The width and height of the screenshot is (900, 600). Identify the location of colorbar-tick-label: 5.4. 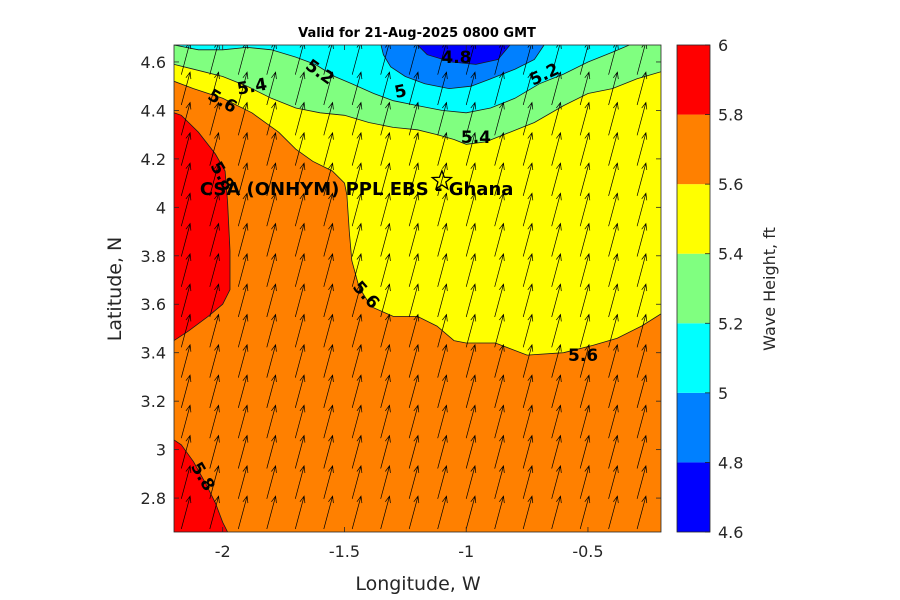
(730, 254).